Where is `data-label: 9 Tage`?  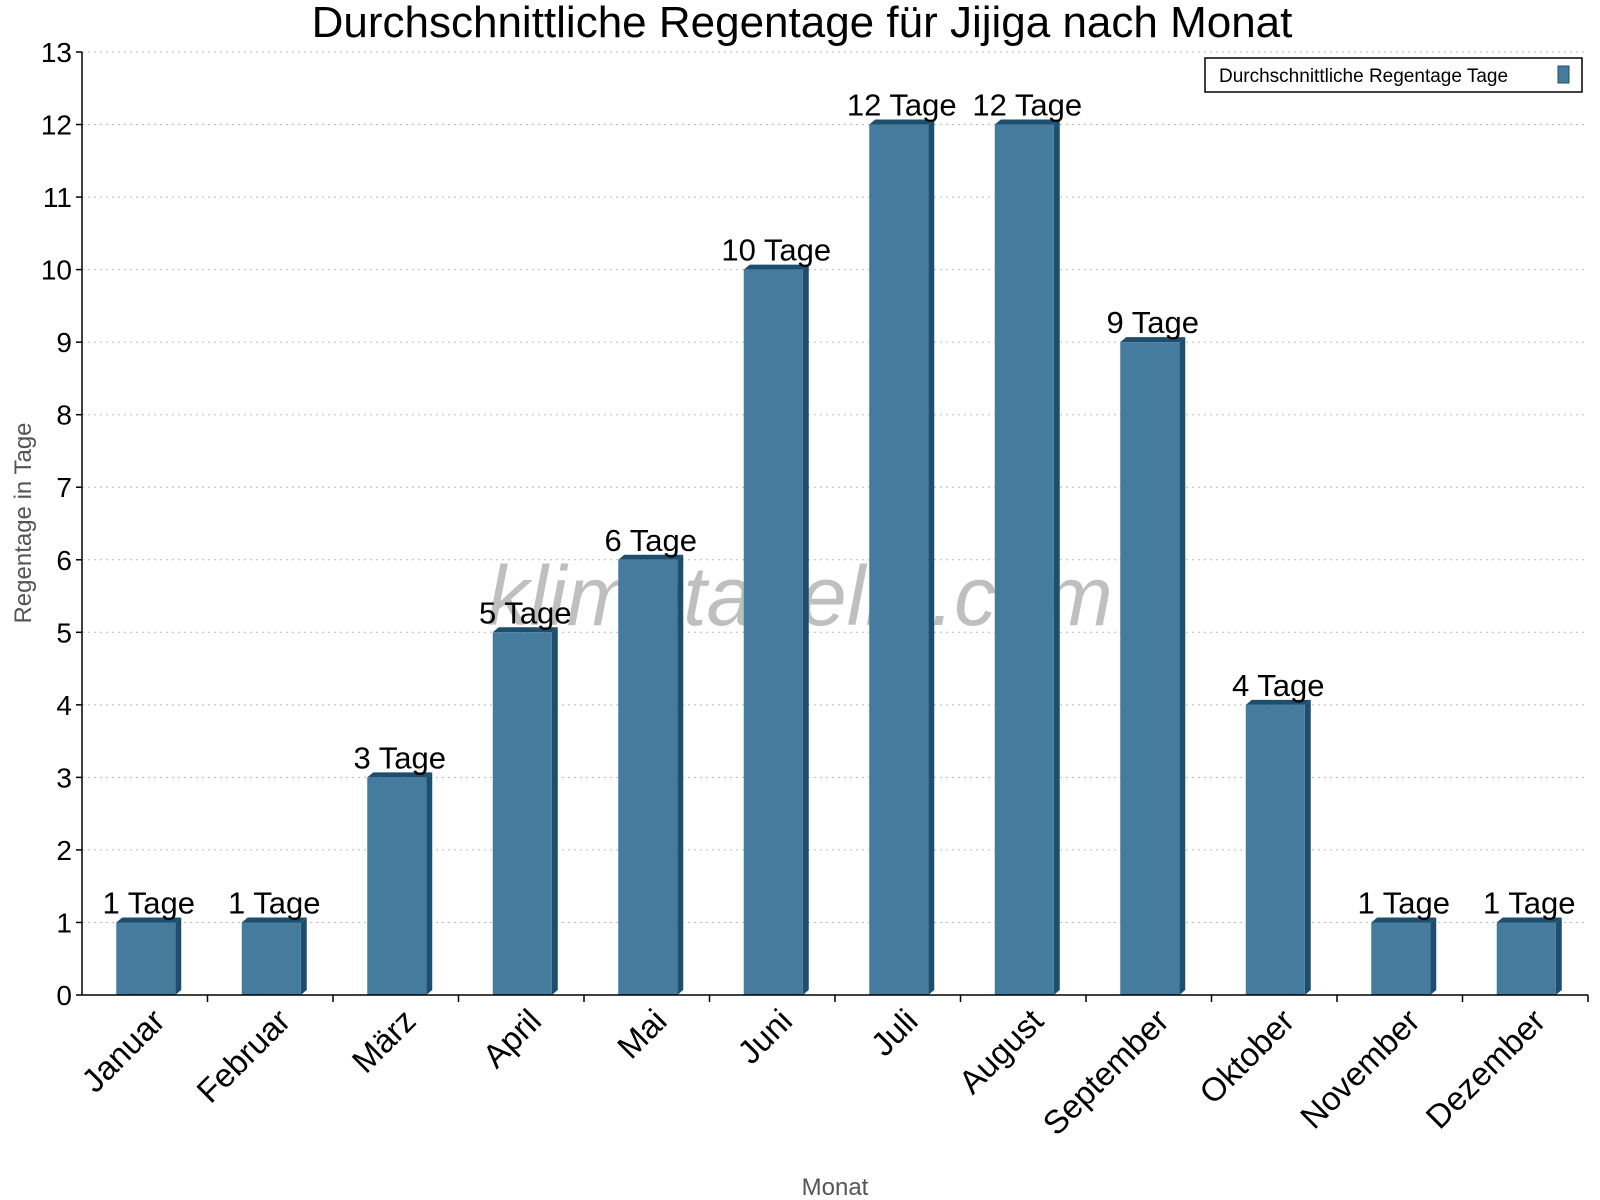 data-label: 9 Tage is located at coordinates (1152, 322).